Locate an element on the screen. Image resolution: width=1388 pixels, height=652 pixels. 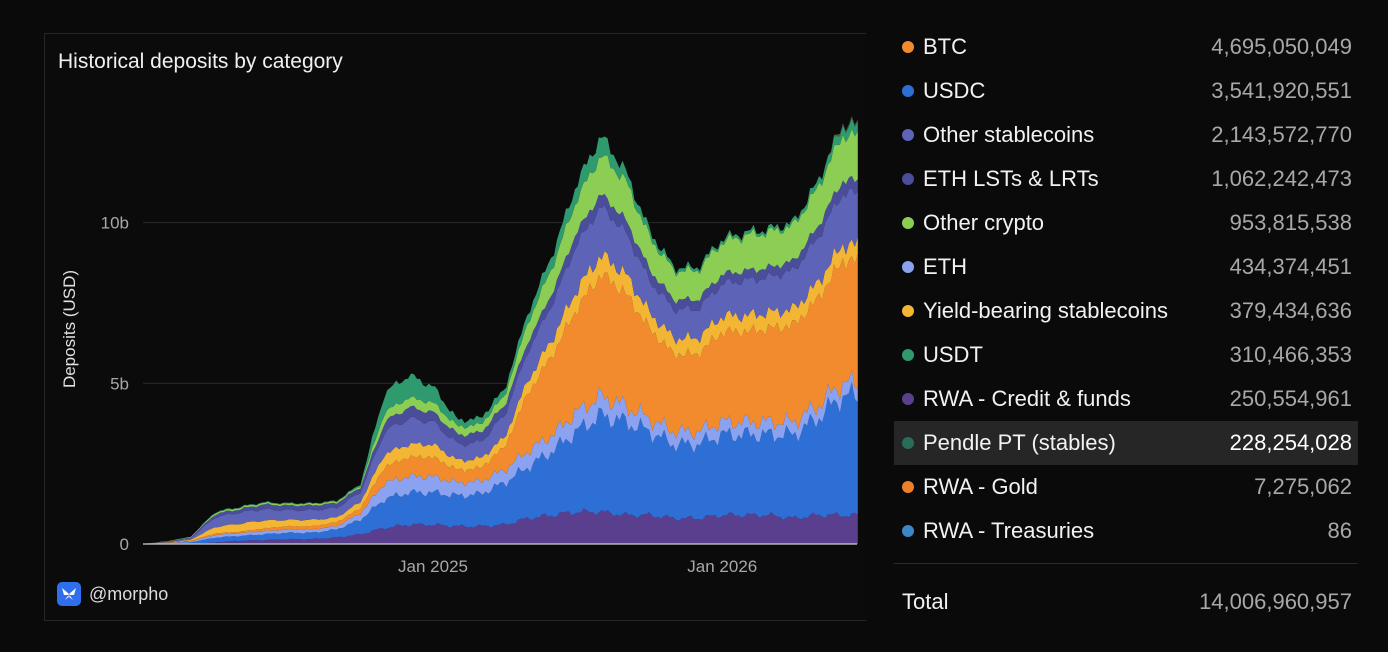
legend-item: USDT 310,466,353 is located at coordinates (1126, 355).